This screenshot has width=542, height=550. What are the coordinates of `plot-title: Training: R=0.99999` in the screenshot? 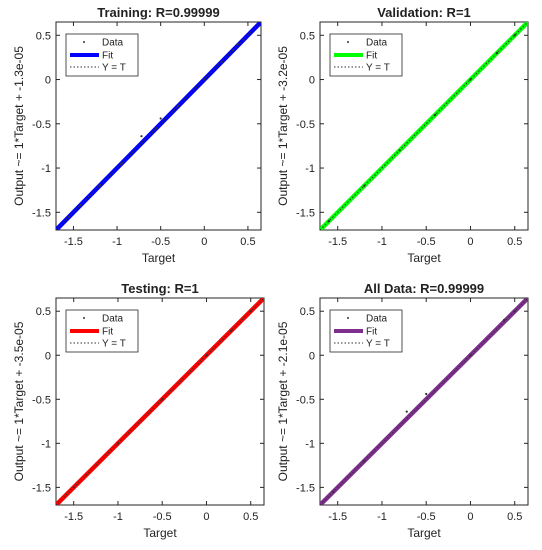 It's located at (158, 12).